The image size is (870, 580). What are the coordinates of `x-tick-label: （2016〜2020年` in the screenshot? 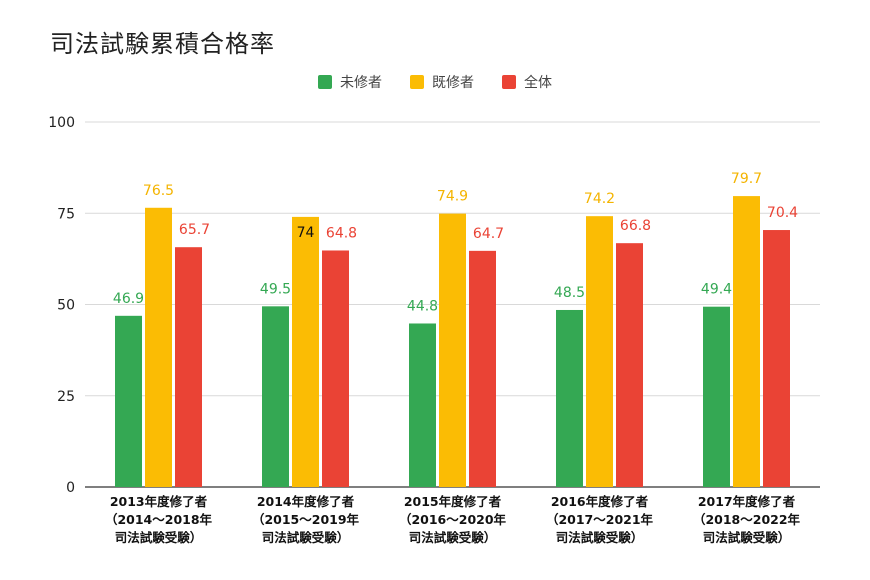 It's located at (453, 519).